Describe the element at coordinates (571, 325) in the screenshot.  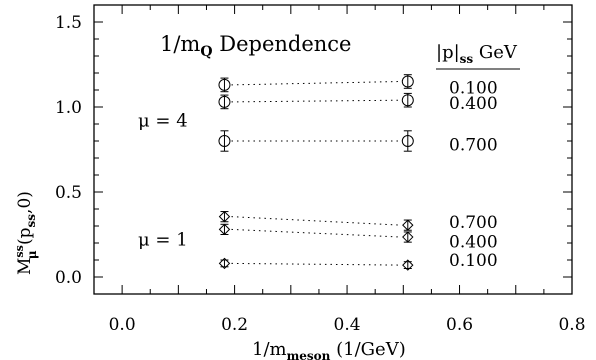
I see `x-tick-label: 0.8` at that location.